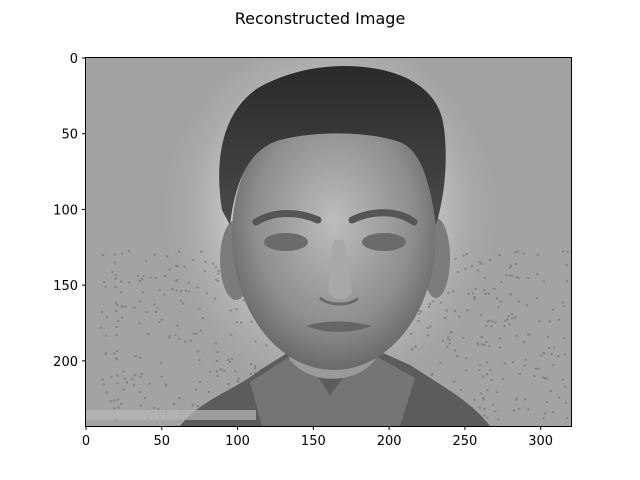 The image size is (640, 480). I want to click on left-eyebrow, so click(287, 218).